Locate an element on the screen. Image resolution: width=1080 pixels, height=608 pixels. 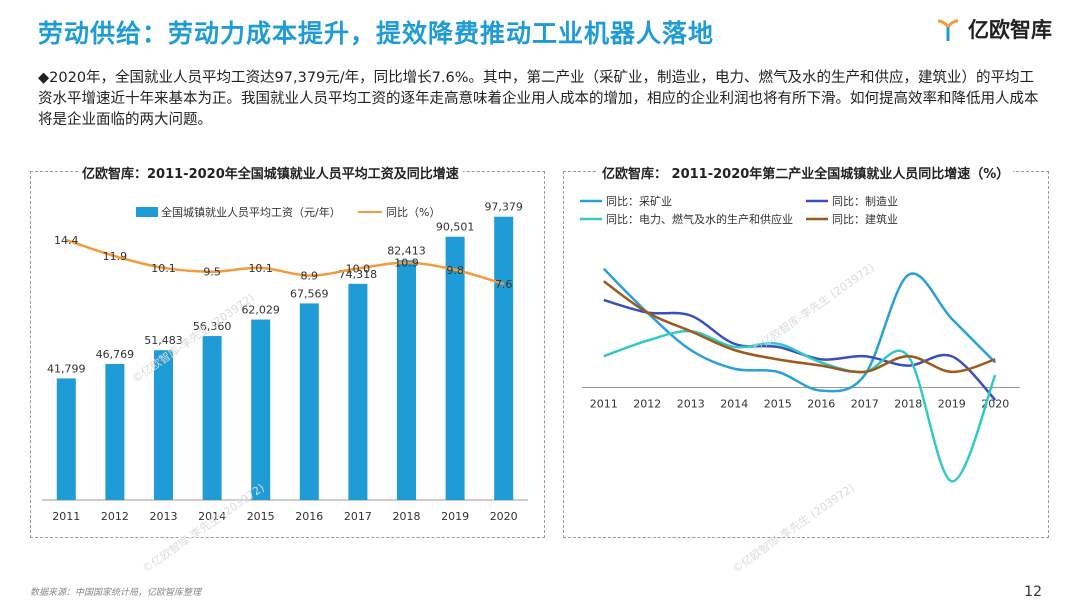
bar-value-label: 97,379 is located at coordinates (503, 207).